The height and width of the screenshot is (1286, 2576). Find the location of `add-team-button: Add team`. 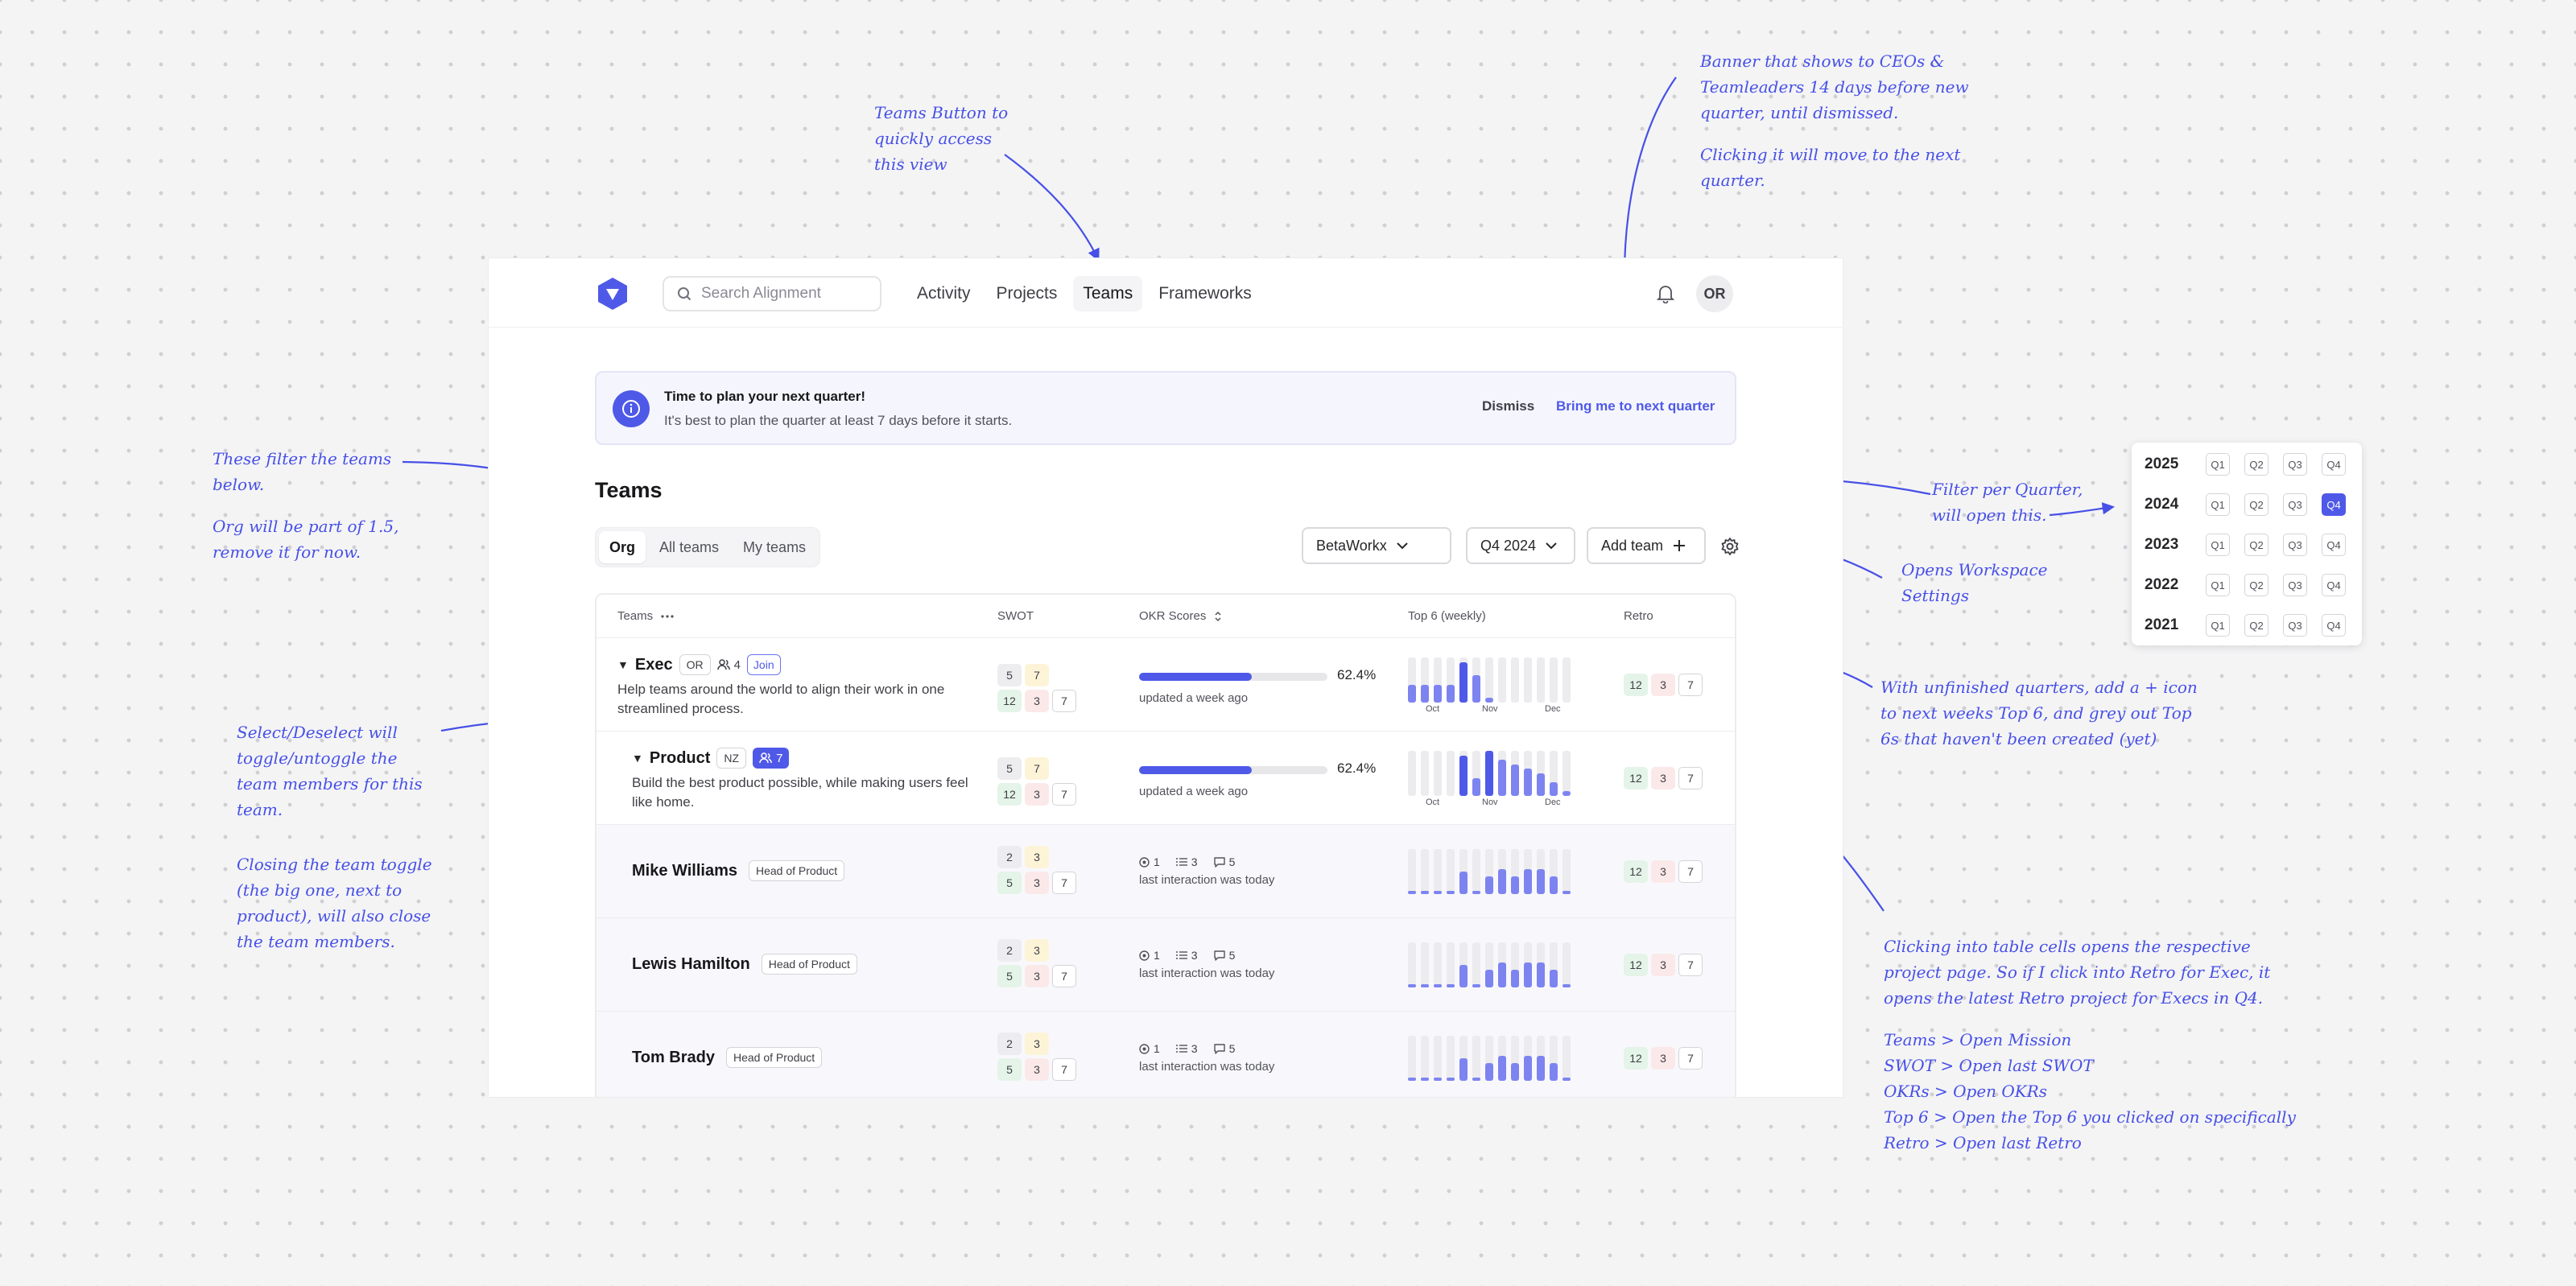

add-team-button: Add team is located at coordinates (1646, 545).